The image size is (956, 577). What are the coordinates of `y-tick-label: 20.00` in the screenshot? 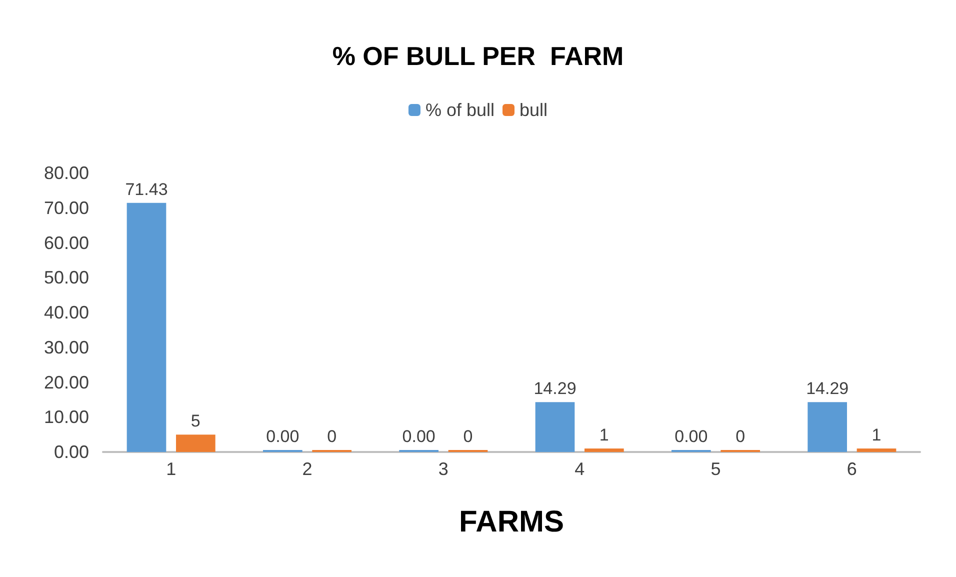 It's located at (66, 382).